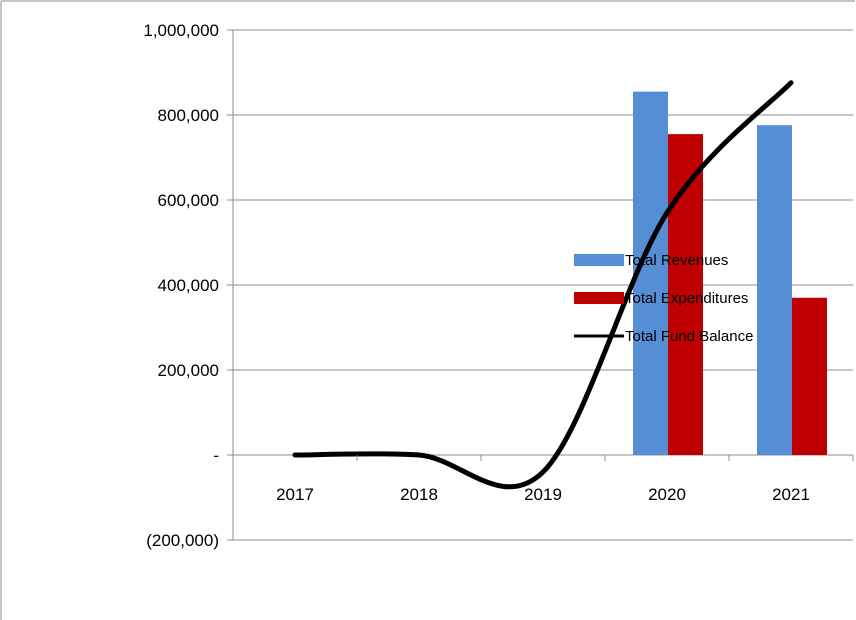  What do you see at coordinates (188, 285) in the screenshot?
I see `y-tick-label: 400,000` at bounding box center [188, 285].